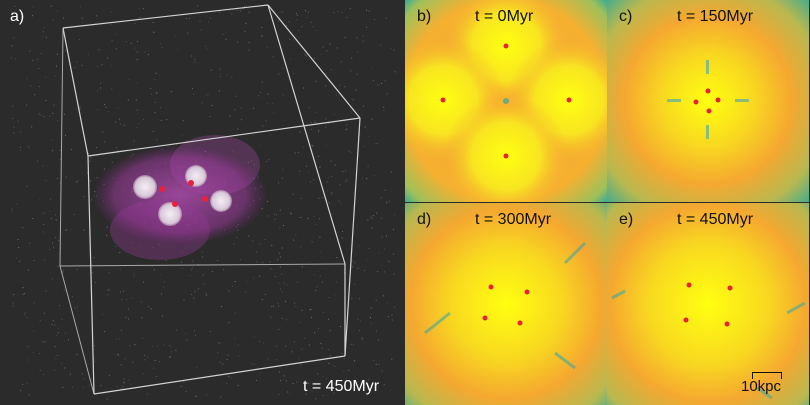 This screenshot has width=810, height=405. What do you see at coordinates (626, 16) in the screenshot?
I see `panel-c-label: c)` at bounding box center [626, 16].